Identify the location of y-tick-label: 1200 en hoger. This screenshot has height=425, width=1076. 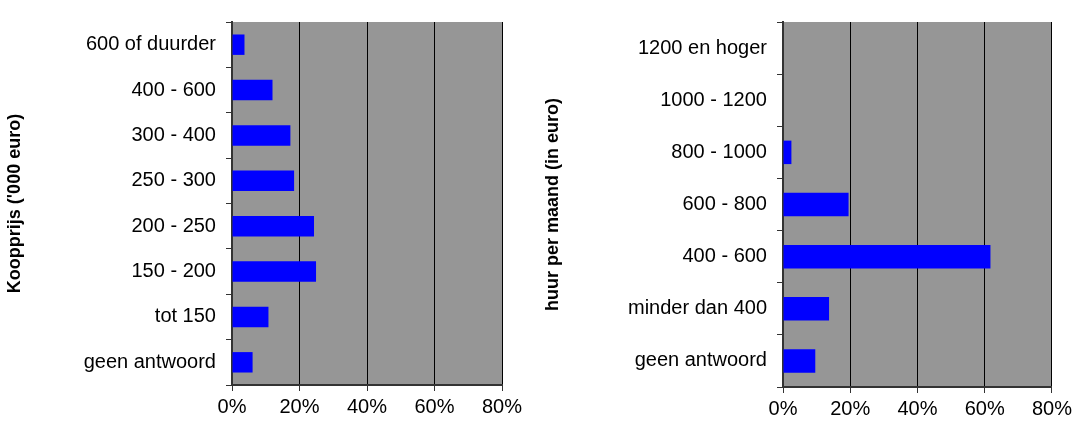
(702, 46).